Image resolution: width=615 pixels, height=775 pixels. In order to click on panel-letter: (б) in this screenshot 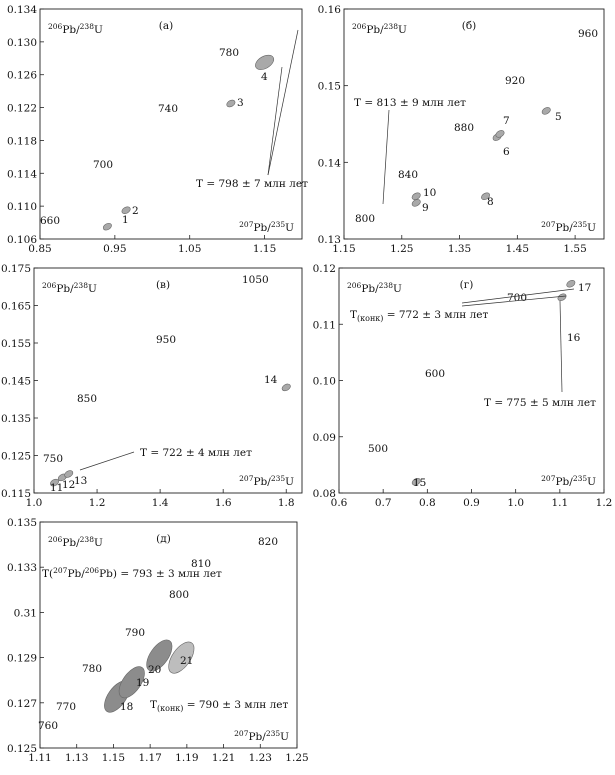, I will do `click(469, 26)`.